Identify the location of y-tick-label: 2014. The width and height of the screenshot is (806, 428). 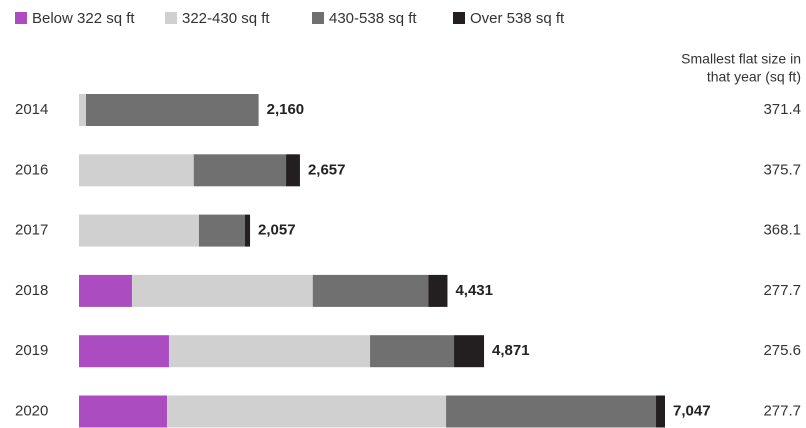
(31, 109).